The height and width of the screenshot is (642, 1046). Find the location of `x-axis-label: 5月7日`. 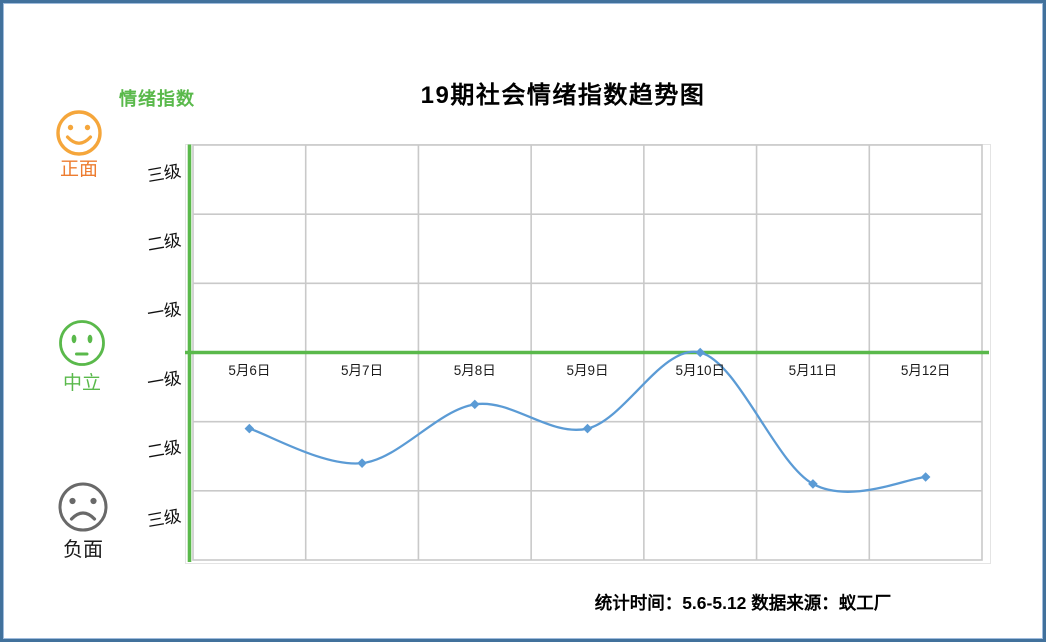

x-axis-label: 5月7日 is located at coordinates (362, 370).